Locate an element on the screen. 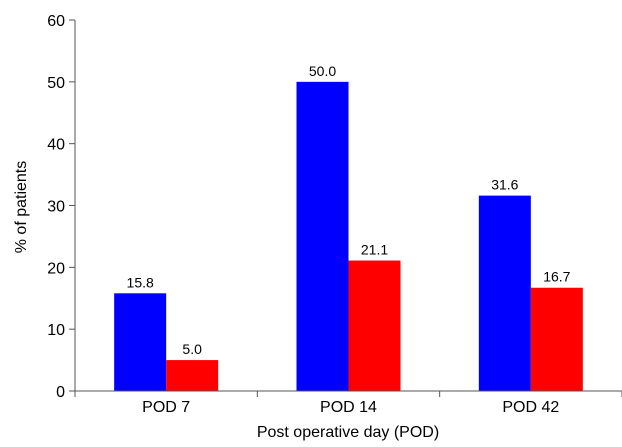 The width and height of the screenshot is (622, 447). x-axis-ticks: POD 7 POD 14 POD 42 is located at coordinates (348, 403).